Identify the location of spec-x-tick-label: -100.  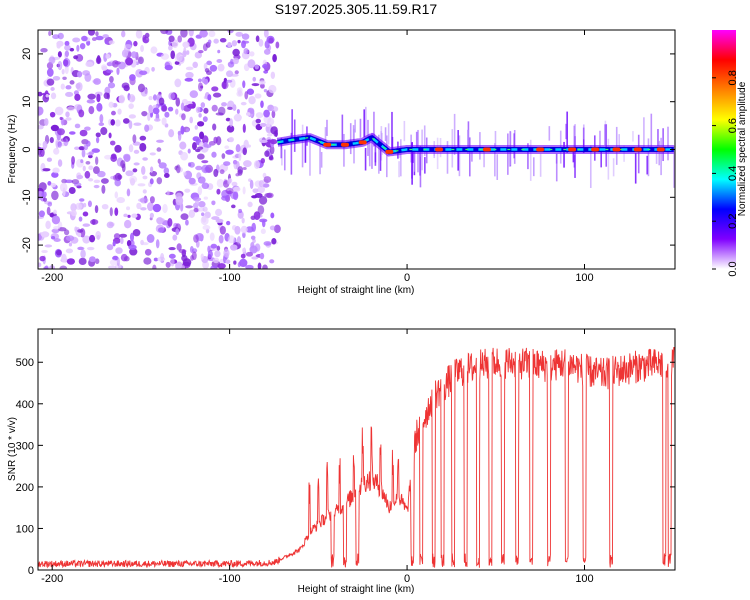
(230, 278).